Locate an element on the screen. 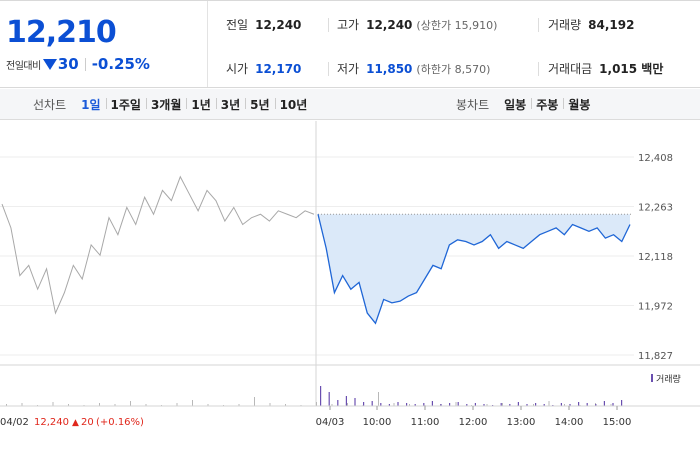 This screenshot has height=450, width=700. tab-10y: 10년 is located at coordinates (293, 104).